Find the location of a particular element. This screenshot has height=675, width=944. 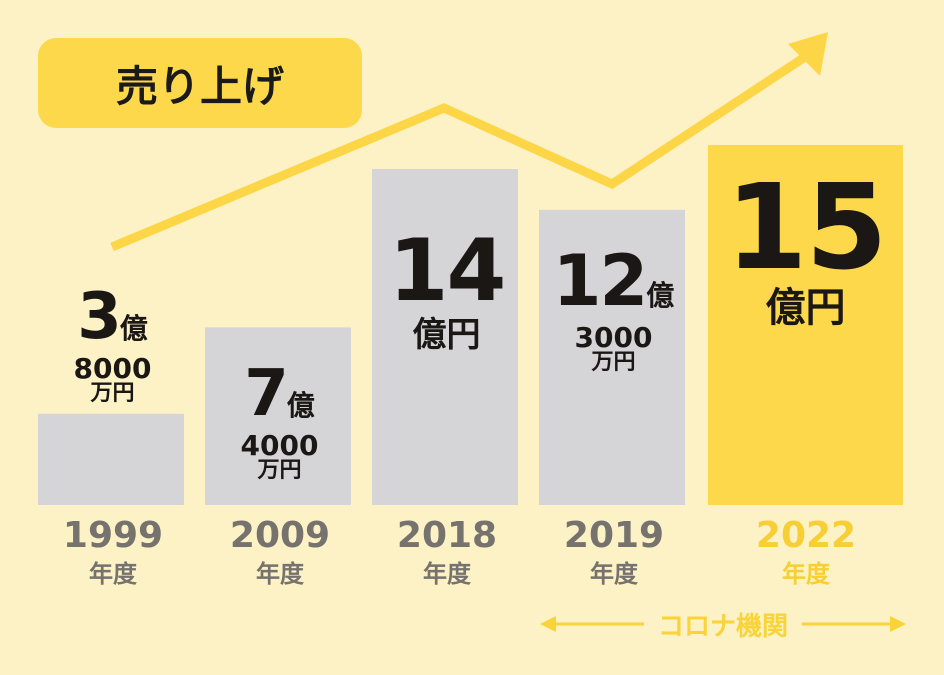

bar-1999 is located at coordinates (111, 459).